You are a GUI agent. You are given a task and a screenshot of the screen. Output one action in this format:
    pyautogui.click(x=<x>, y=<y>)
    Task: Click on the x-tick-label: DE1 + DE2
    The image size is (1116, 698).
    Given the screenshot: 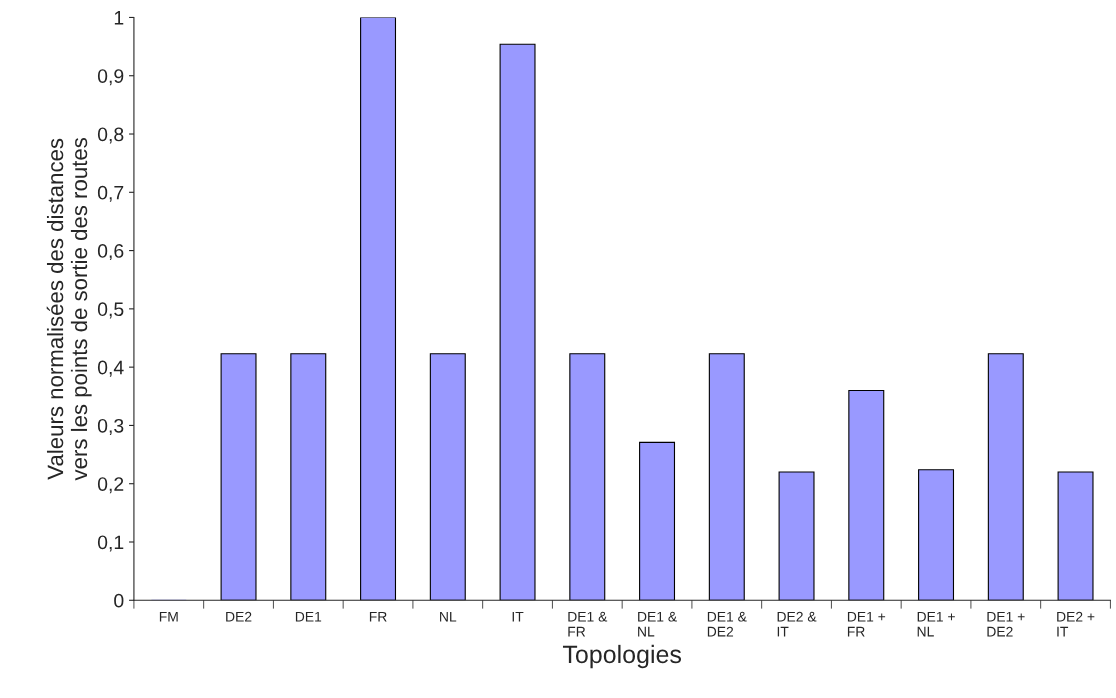 What is the action you would take?
    pyautogui.click(x=1006, y=624)
    